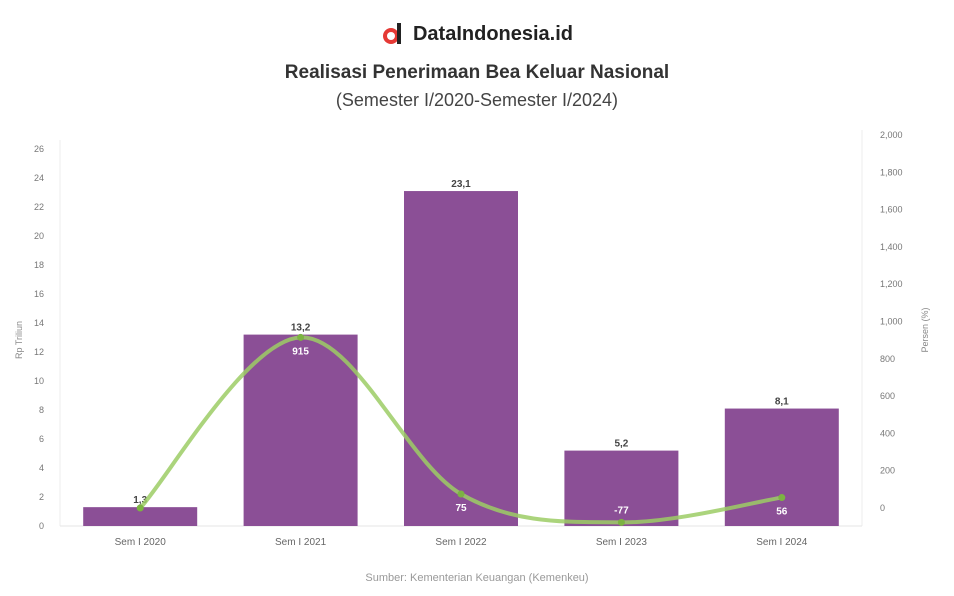  Describe the element at coordinates (476, 578) in the screenshot. I see `source-note: Sumber: Kementerian Keuangan (Kemenkeu)` at that location.